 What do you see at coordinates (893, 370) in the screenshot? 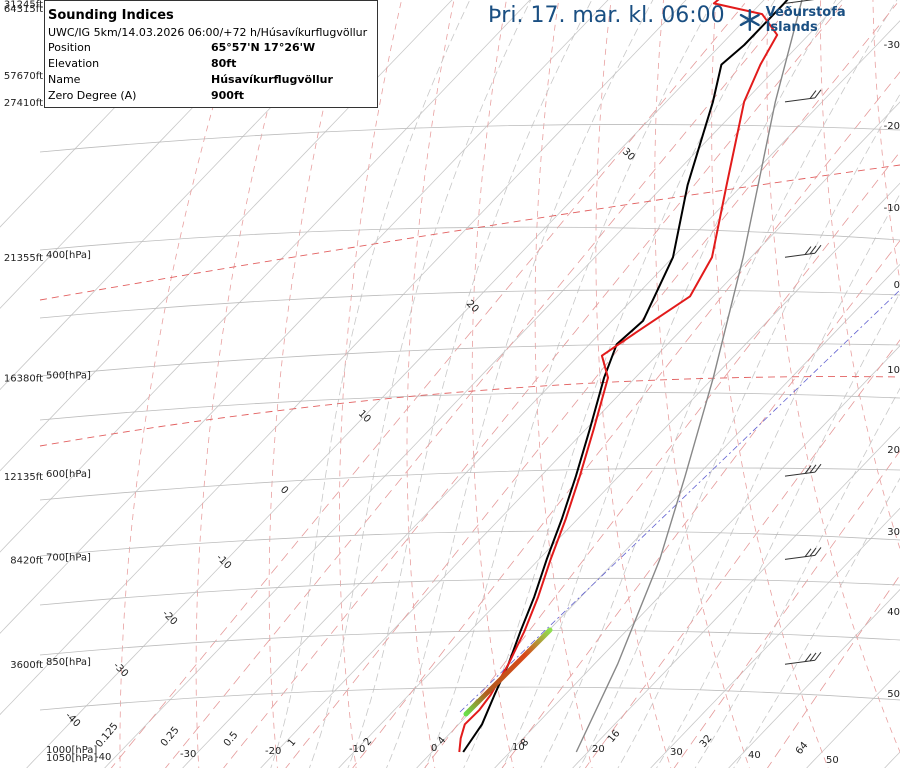
I see `right-axis-label: 10` at bounding box center [893, 370].